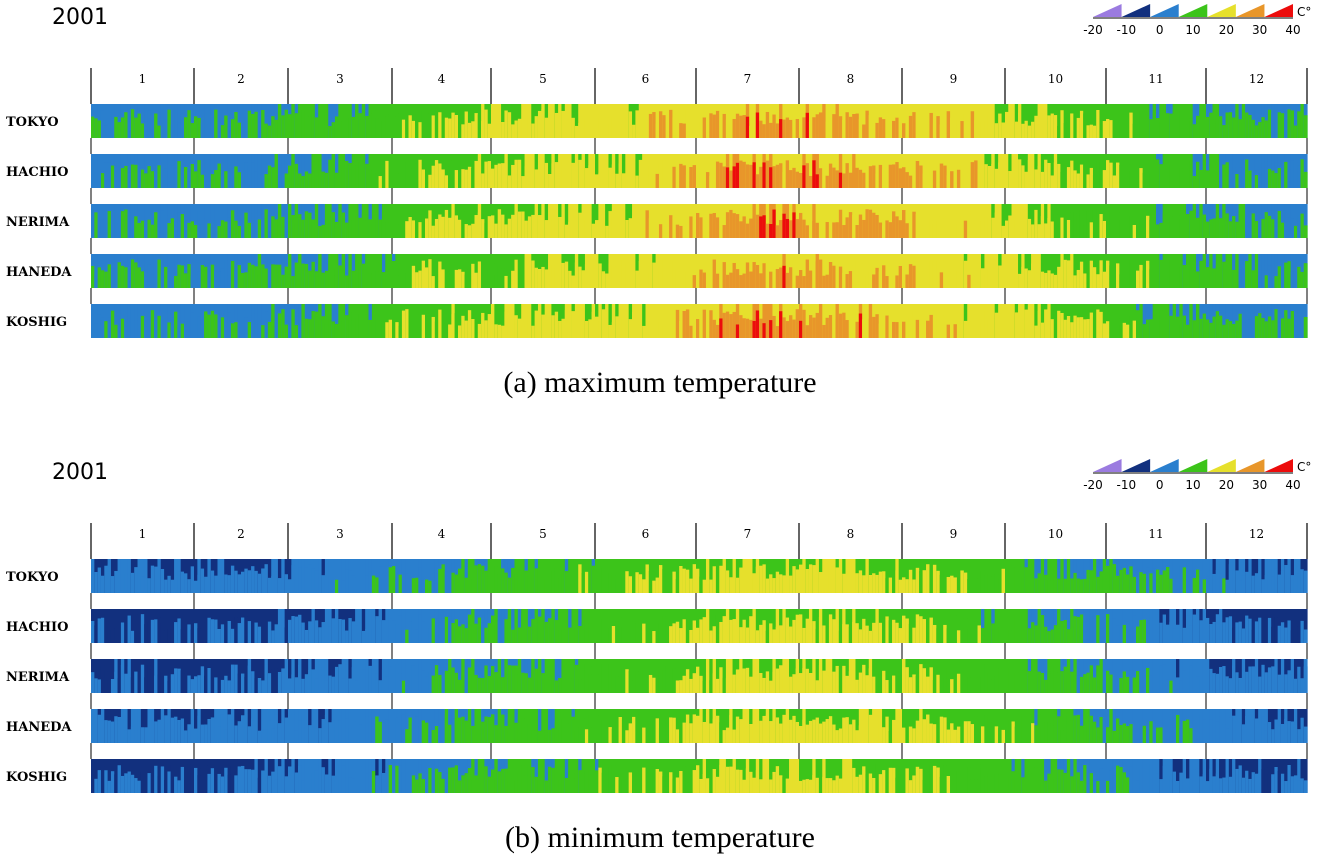 The height and width of the screenshot is (861, 1320). I want to click on month-label: 2, so click(241, 534).